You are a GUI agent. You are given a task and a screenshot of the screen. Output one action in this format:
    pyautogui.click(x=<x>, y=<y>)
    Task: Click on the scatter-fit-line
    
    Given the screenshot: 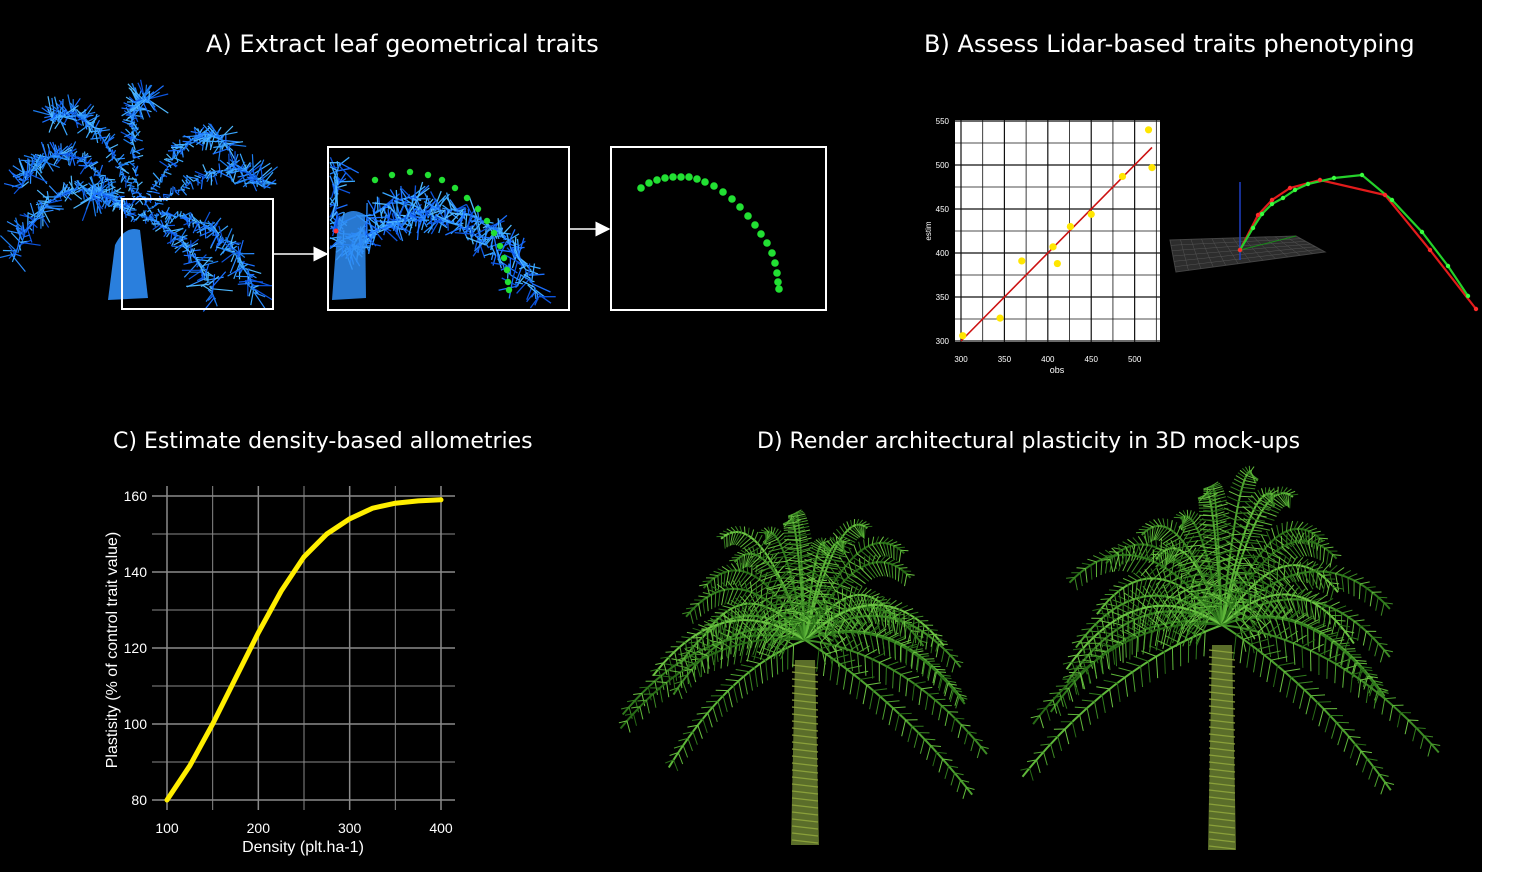 What is the action you would take?
    pyautogui.click(x=1056, y=244)
    